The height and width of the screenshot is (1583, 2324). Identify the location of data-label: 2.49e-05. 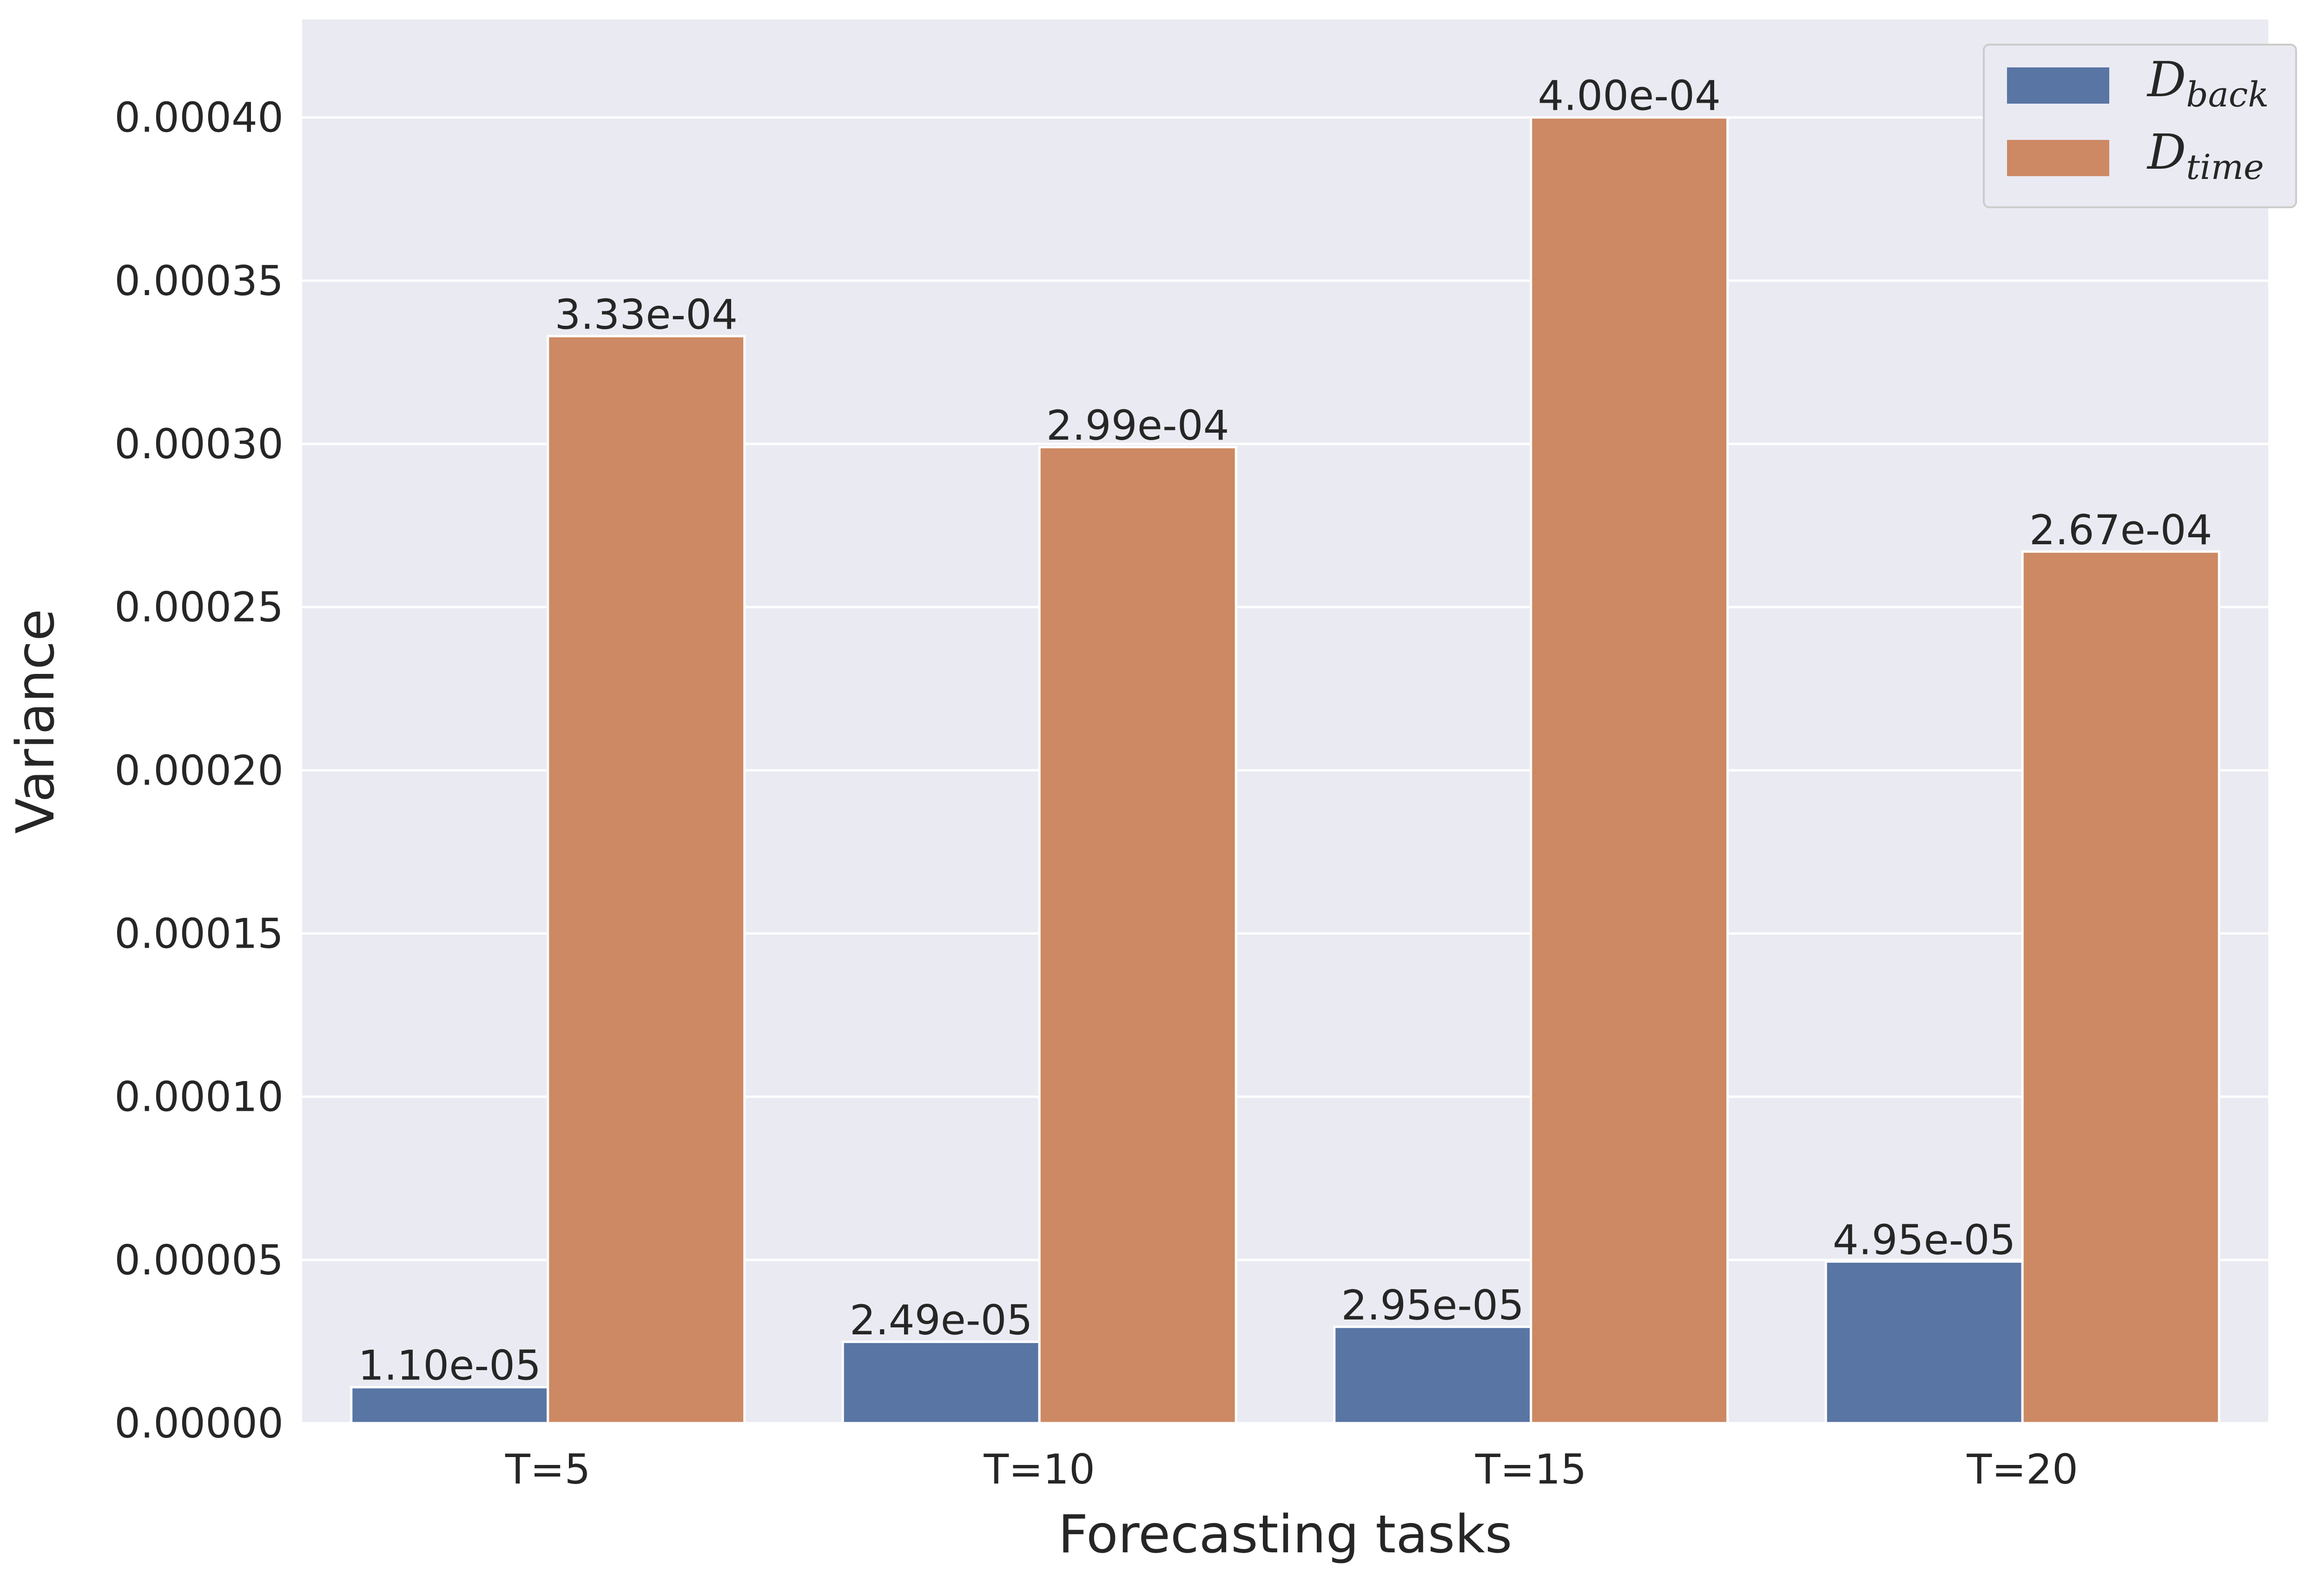
(941, 1320).